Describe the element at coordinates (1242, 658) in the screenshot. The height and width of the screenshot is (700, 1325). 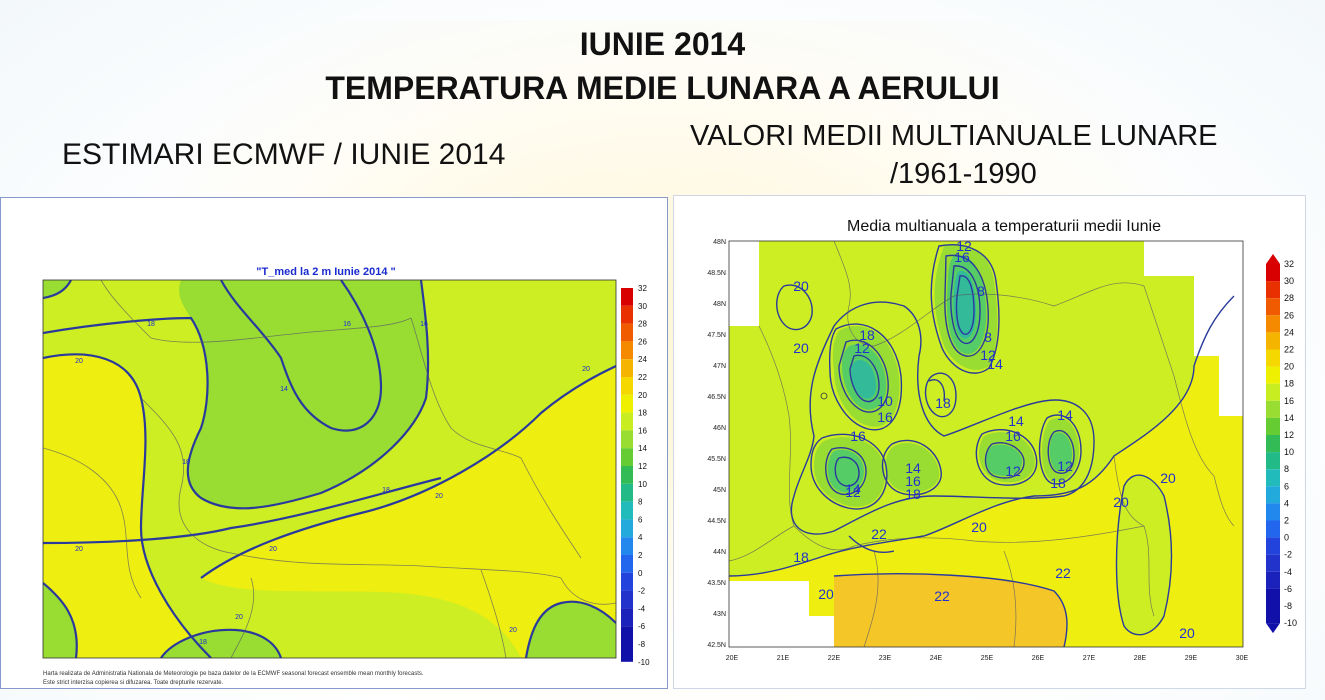
I see `longitude-tick-label: 30E` at that location.